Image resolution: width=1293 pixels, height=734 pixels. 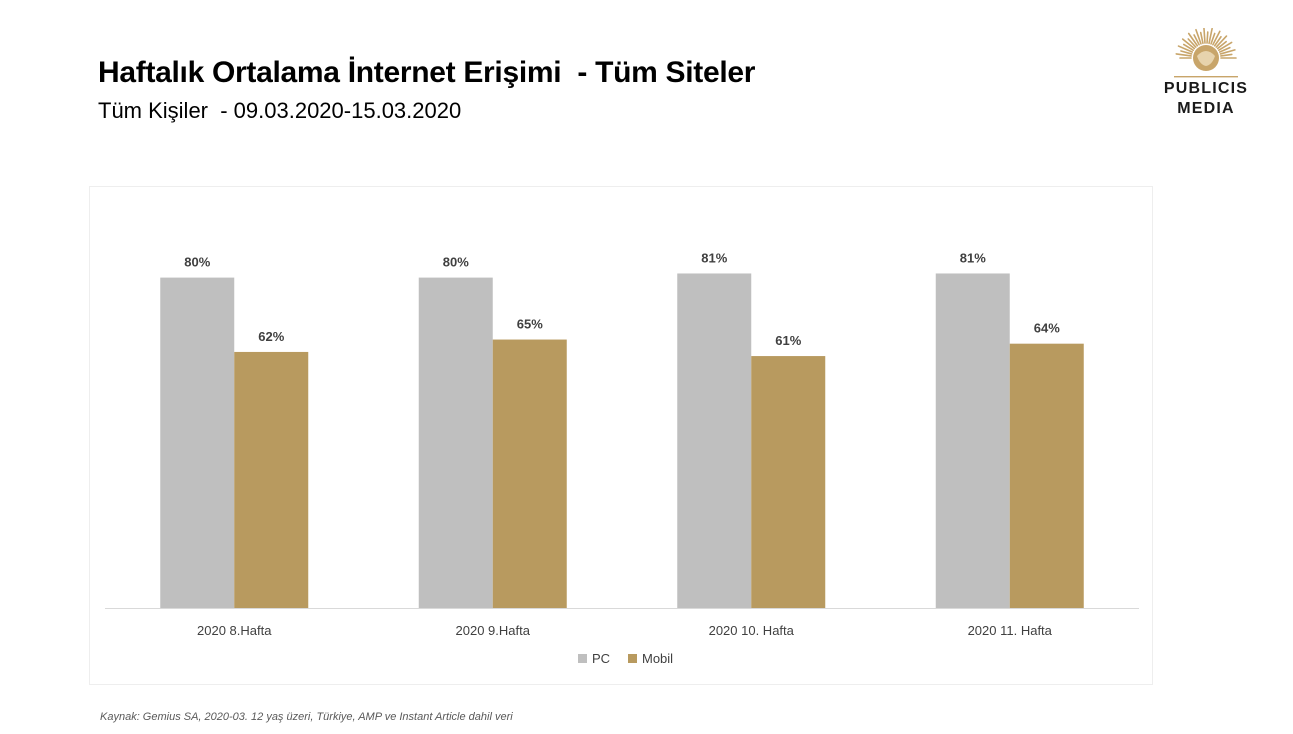 What do you see at coordinates (530, 324) in the screenshot?
I see `data-label-mobil-2: 65%` at bounding box center [530, 324].